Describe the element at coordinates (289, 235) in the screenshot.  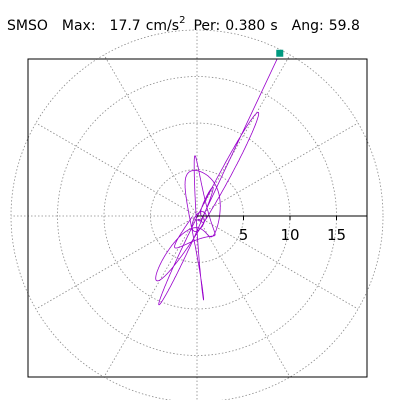
I see `axis-tick-label-10: 10` at that location.